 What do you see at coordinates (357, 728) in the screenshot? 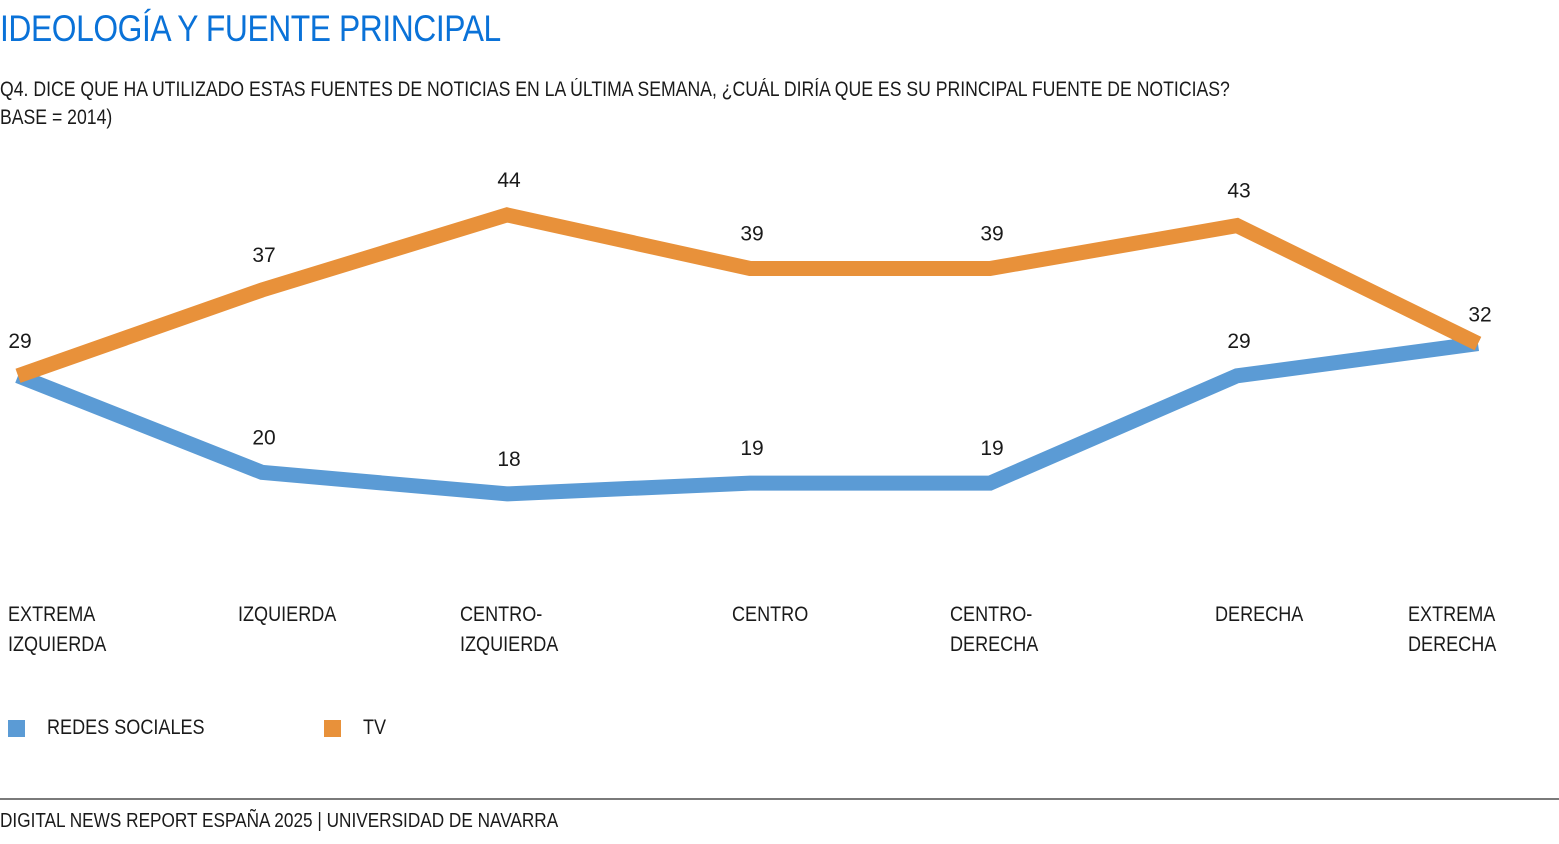
I see `legend-item-tv: TV` at bounding box center [357, 728].